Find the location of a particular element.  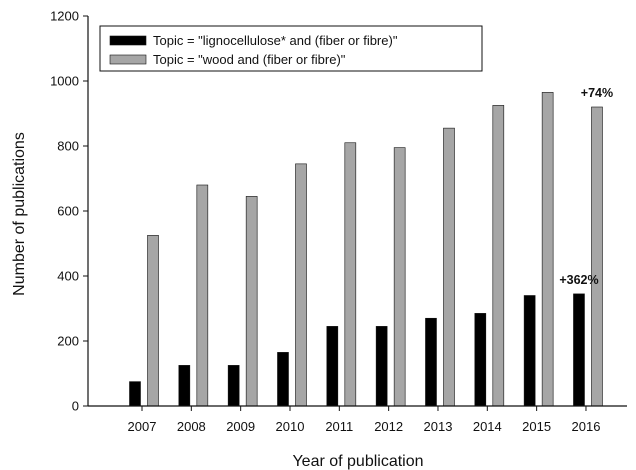

bar-wood-2008 is located at coordinates (202, 295).